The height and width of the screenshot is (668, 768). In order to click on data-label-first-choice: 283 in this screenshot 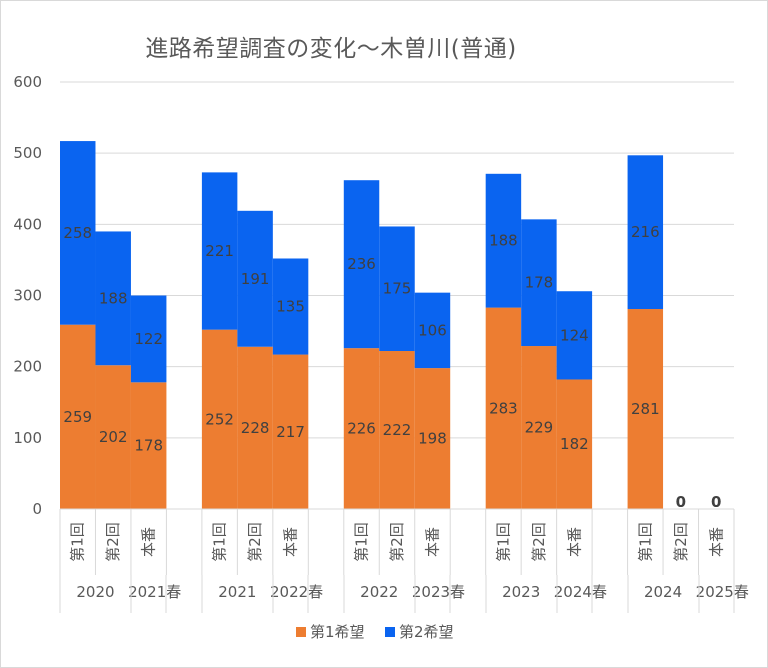, I will do `click(503, 408)`.